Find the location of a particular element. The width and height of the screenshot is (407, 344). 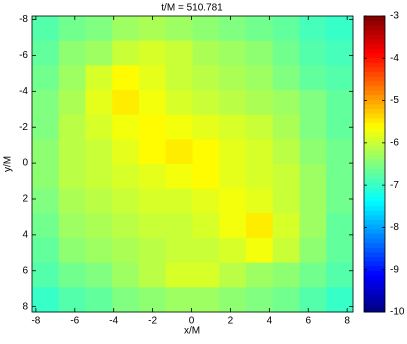

colorbar-frame is located at coordinates (374, 164).